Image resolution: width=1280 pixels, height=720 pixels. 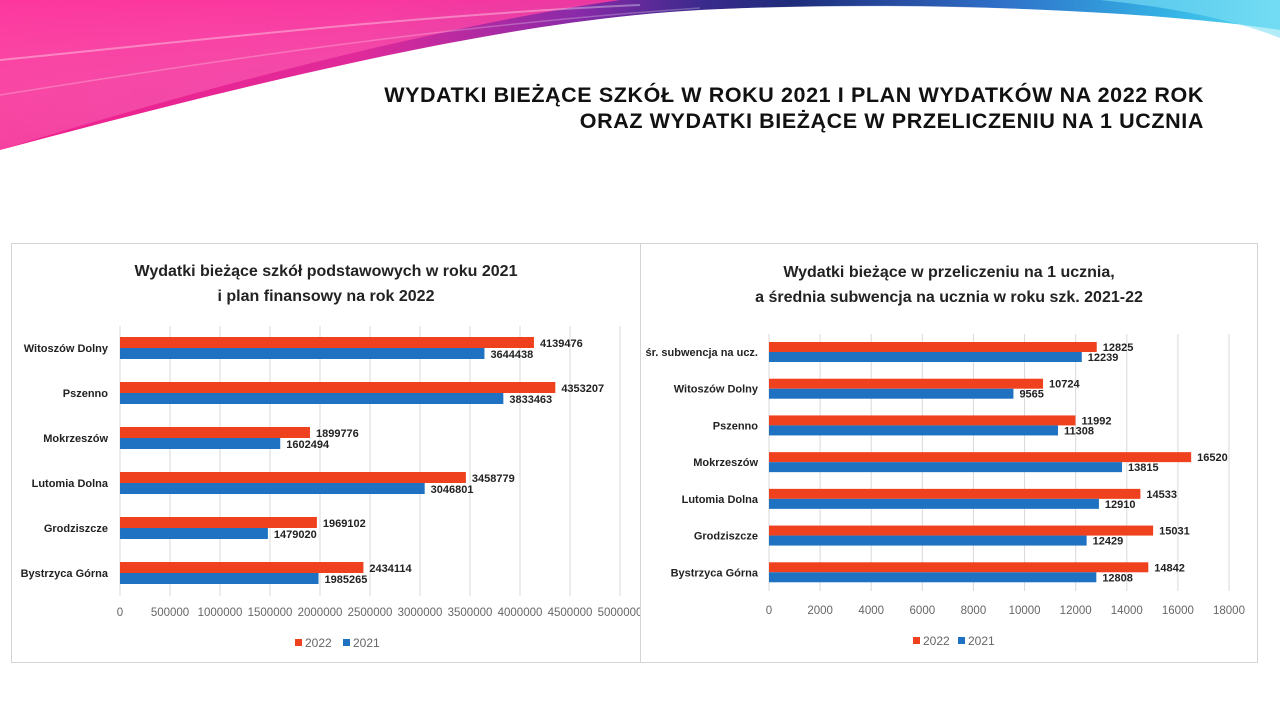 What do you see at coordinates (582, 389) in the screenshot?
I see `data-label: 4353207` at bounding box center [582, 389].